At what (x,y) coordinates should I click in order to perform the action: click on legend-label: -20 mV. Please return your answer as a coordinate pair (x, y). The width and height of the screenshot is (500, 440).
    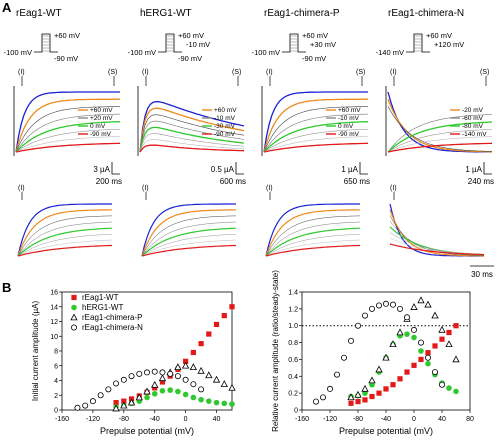
    Looking at the image, I should click on (473, 110).